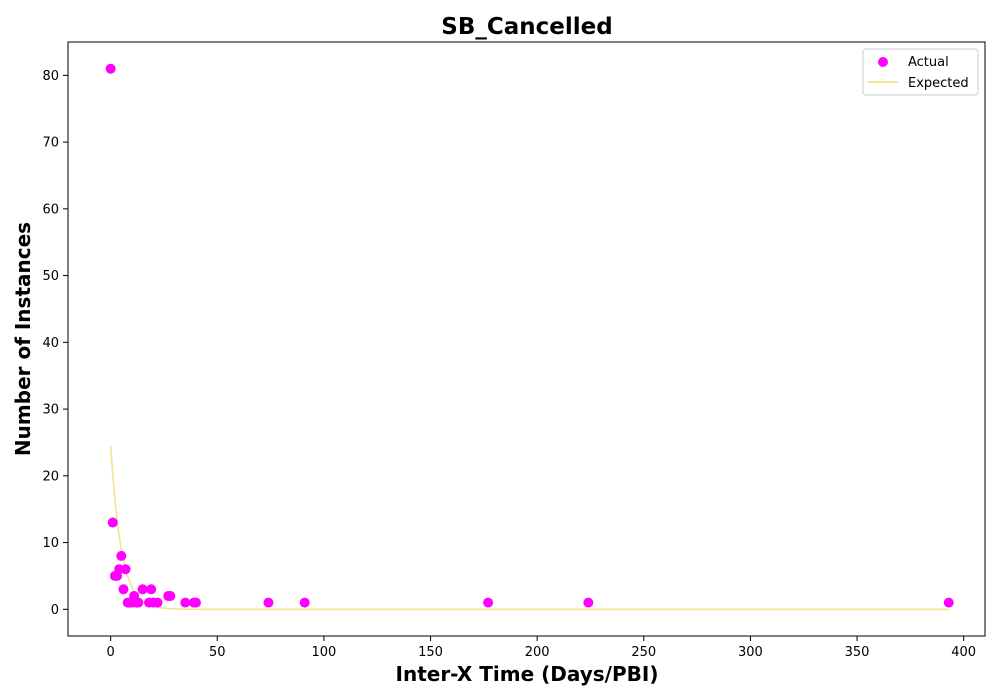 This screenshot has width=1000, height=700. What do you see at coordinates (50, 76) in the screenshot?
I see `y-tick-label: 80` at bounding box center [50, 76].